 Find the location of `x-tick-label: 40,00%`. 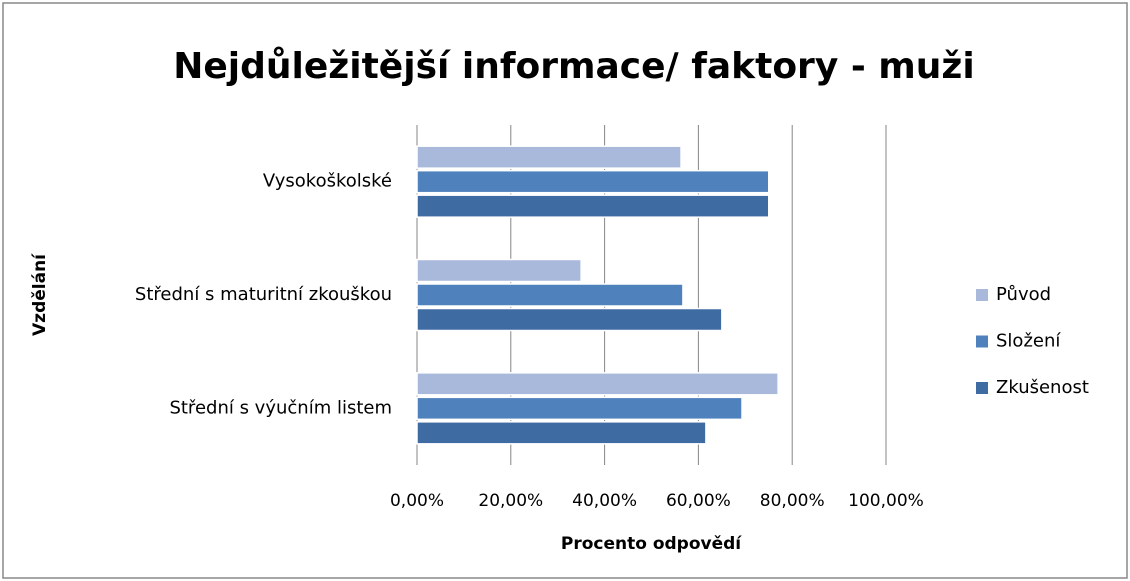

x-tick-label: 40,00% is located at coordinates (604, 501).